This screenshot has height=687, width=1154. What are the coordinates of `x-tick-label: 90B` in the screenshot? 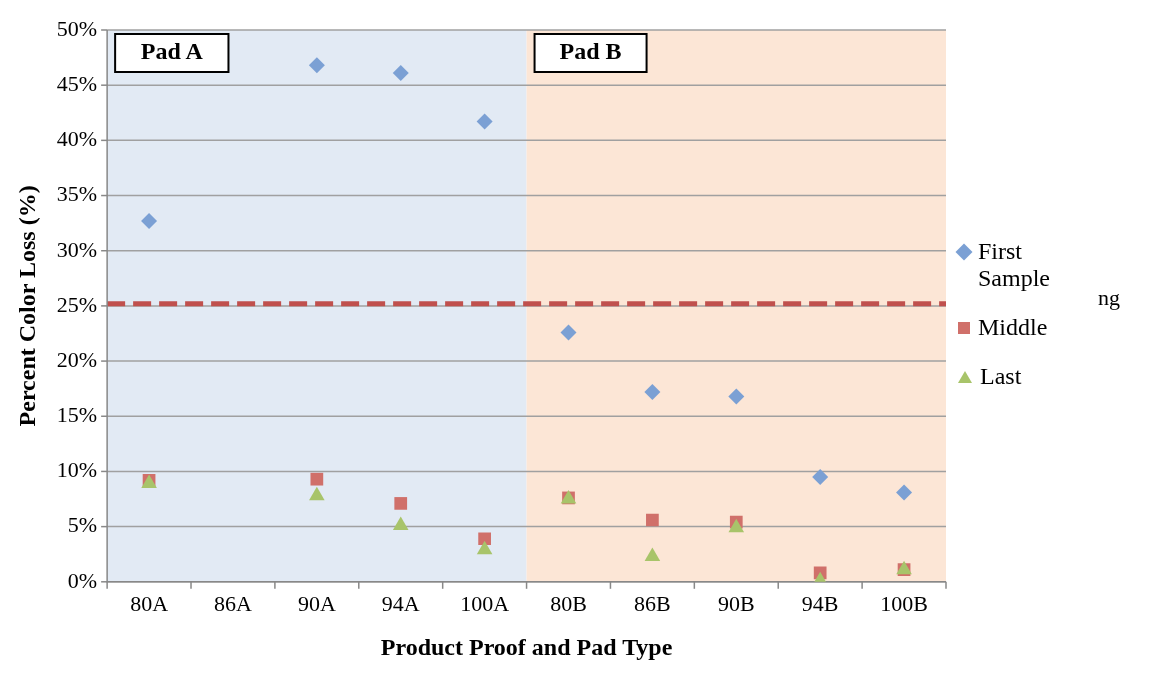 It's located at (736, 603).